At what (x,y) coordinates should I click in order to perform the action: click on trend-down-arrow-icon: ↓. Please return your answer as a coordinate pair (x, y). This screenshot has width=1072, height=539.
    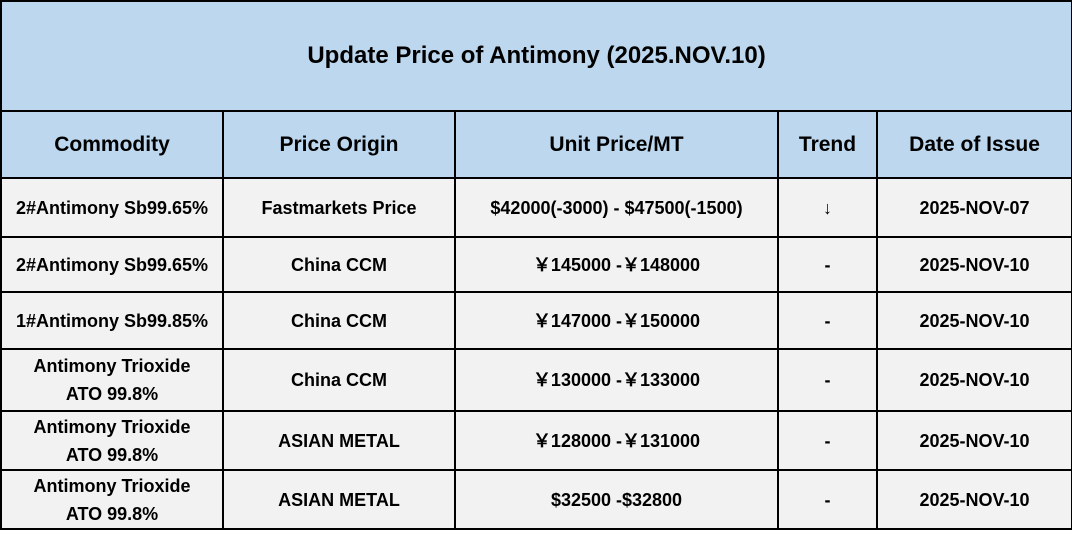
    Looking at the image, I should click on (827, 207).